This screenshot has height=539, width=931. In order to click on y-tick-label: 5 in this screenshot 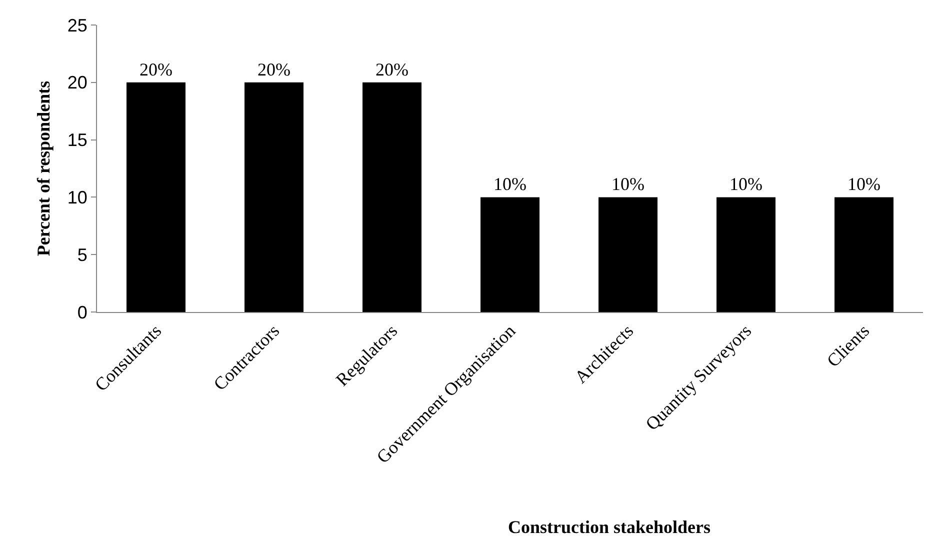, I will do `click(82, 254)`.